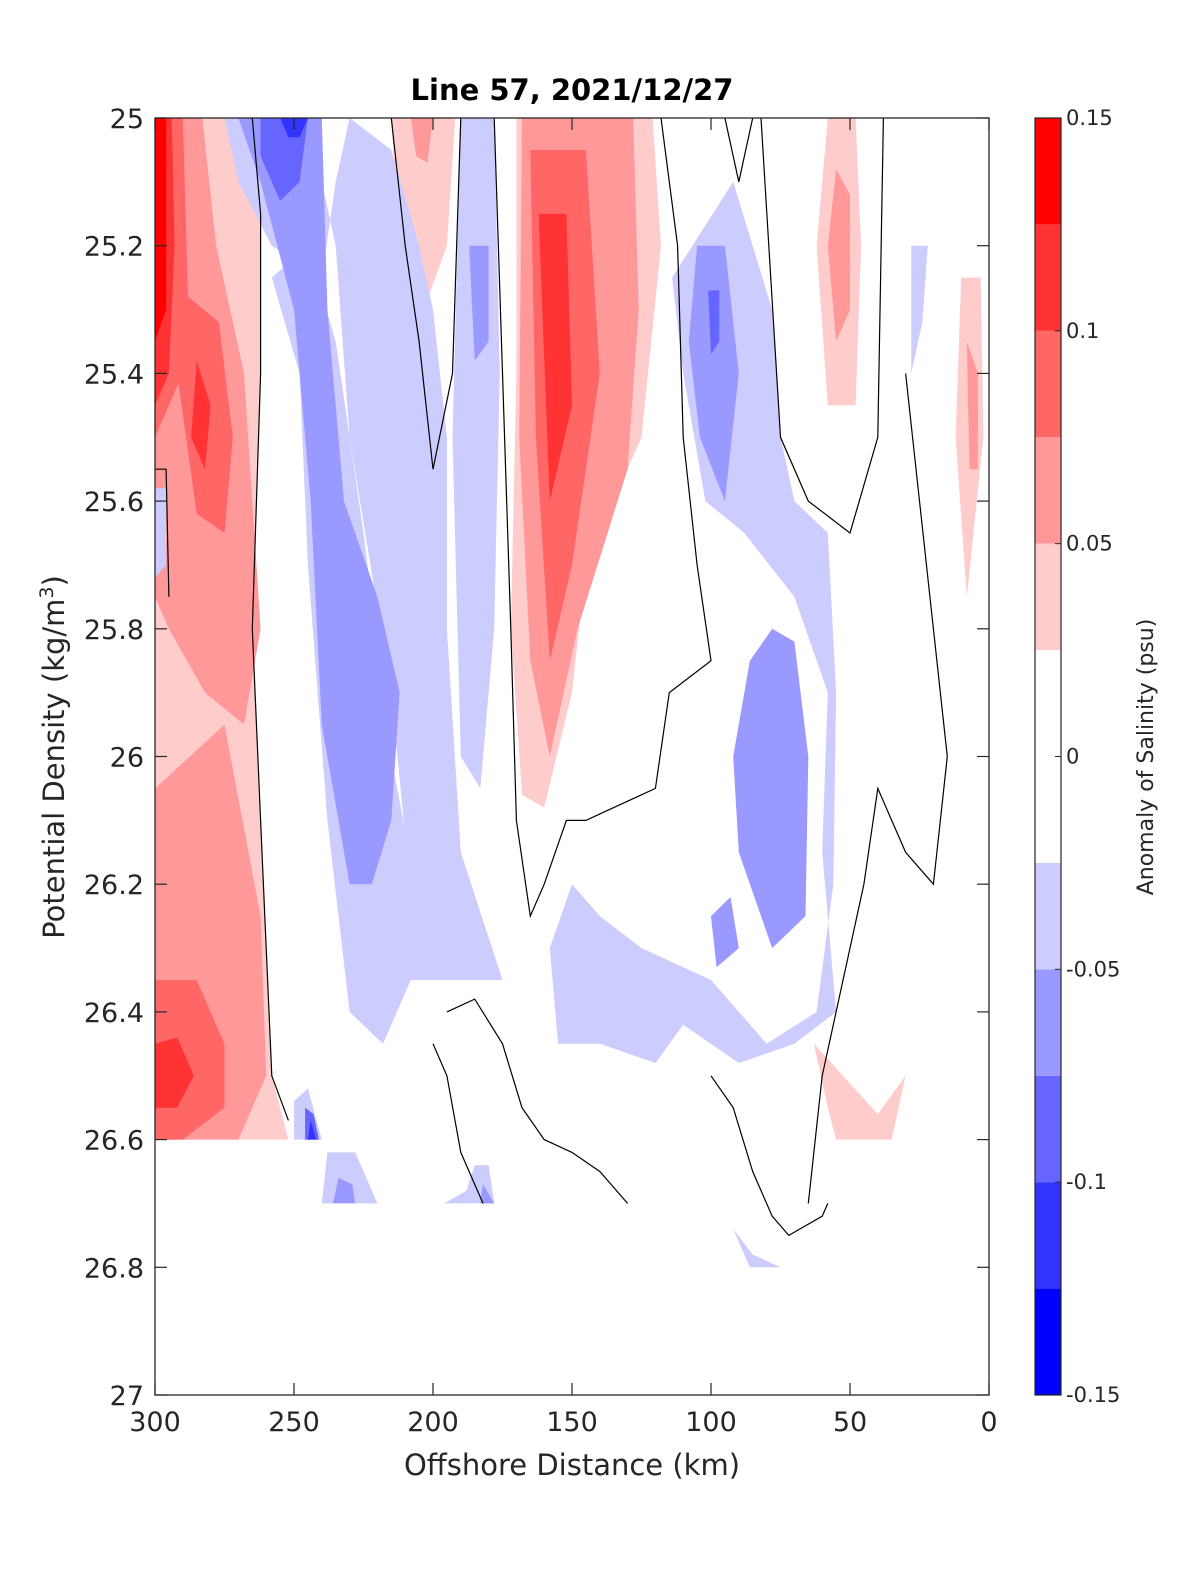  I want to click on y-tick-label-2: 25.4, so click(114, 374).